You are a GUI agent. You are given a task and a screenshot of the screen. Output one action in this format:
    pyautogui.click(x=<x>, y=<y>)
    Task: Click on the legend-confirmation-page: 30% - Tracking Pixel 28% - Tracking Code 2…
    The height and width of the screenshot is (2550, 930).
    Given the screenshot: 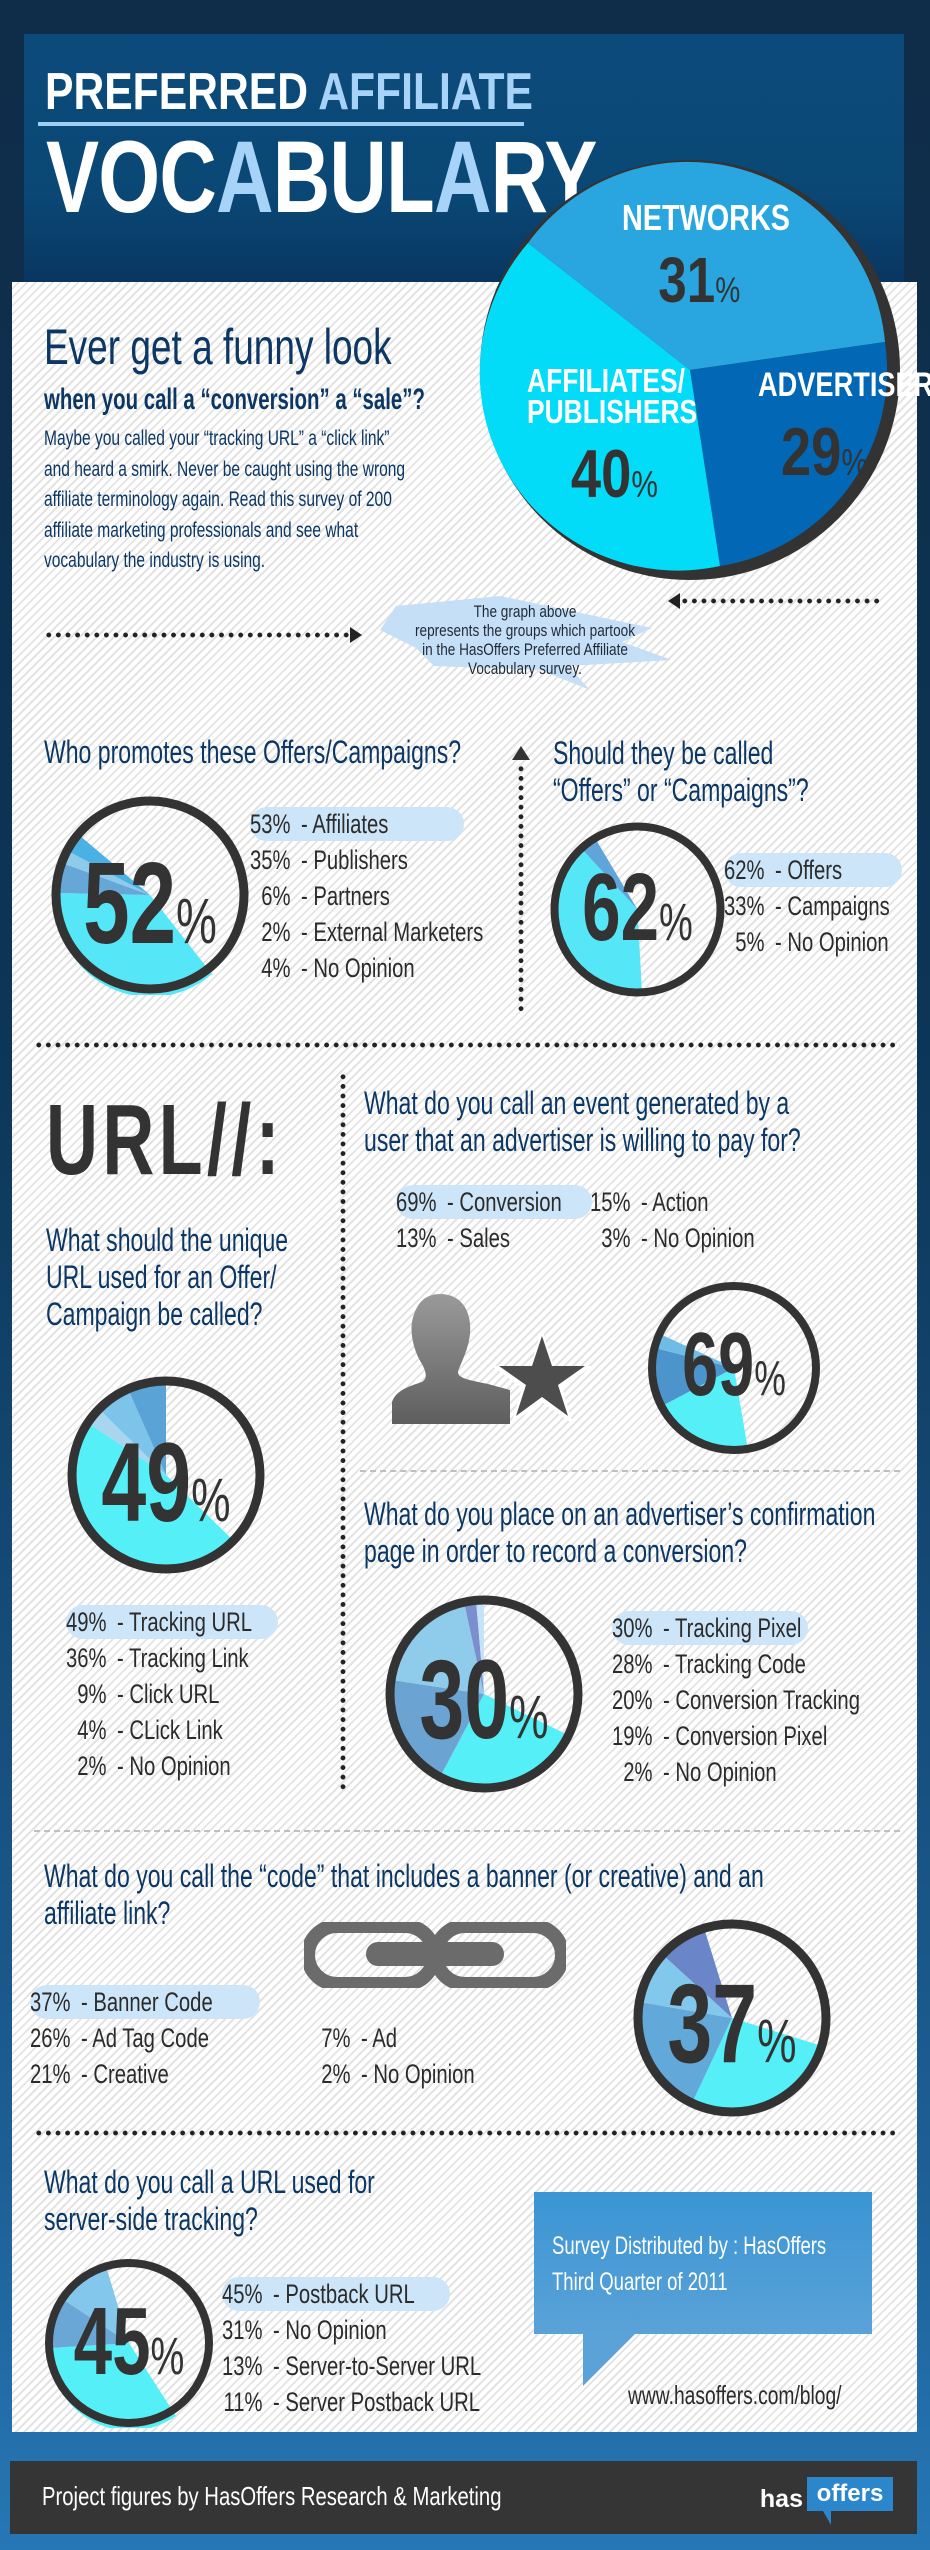 What is the action you would take?
    pyautogui.click(x=771, y=1700)
    